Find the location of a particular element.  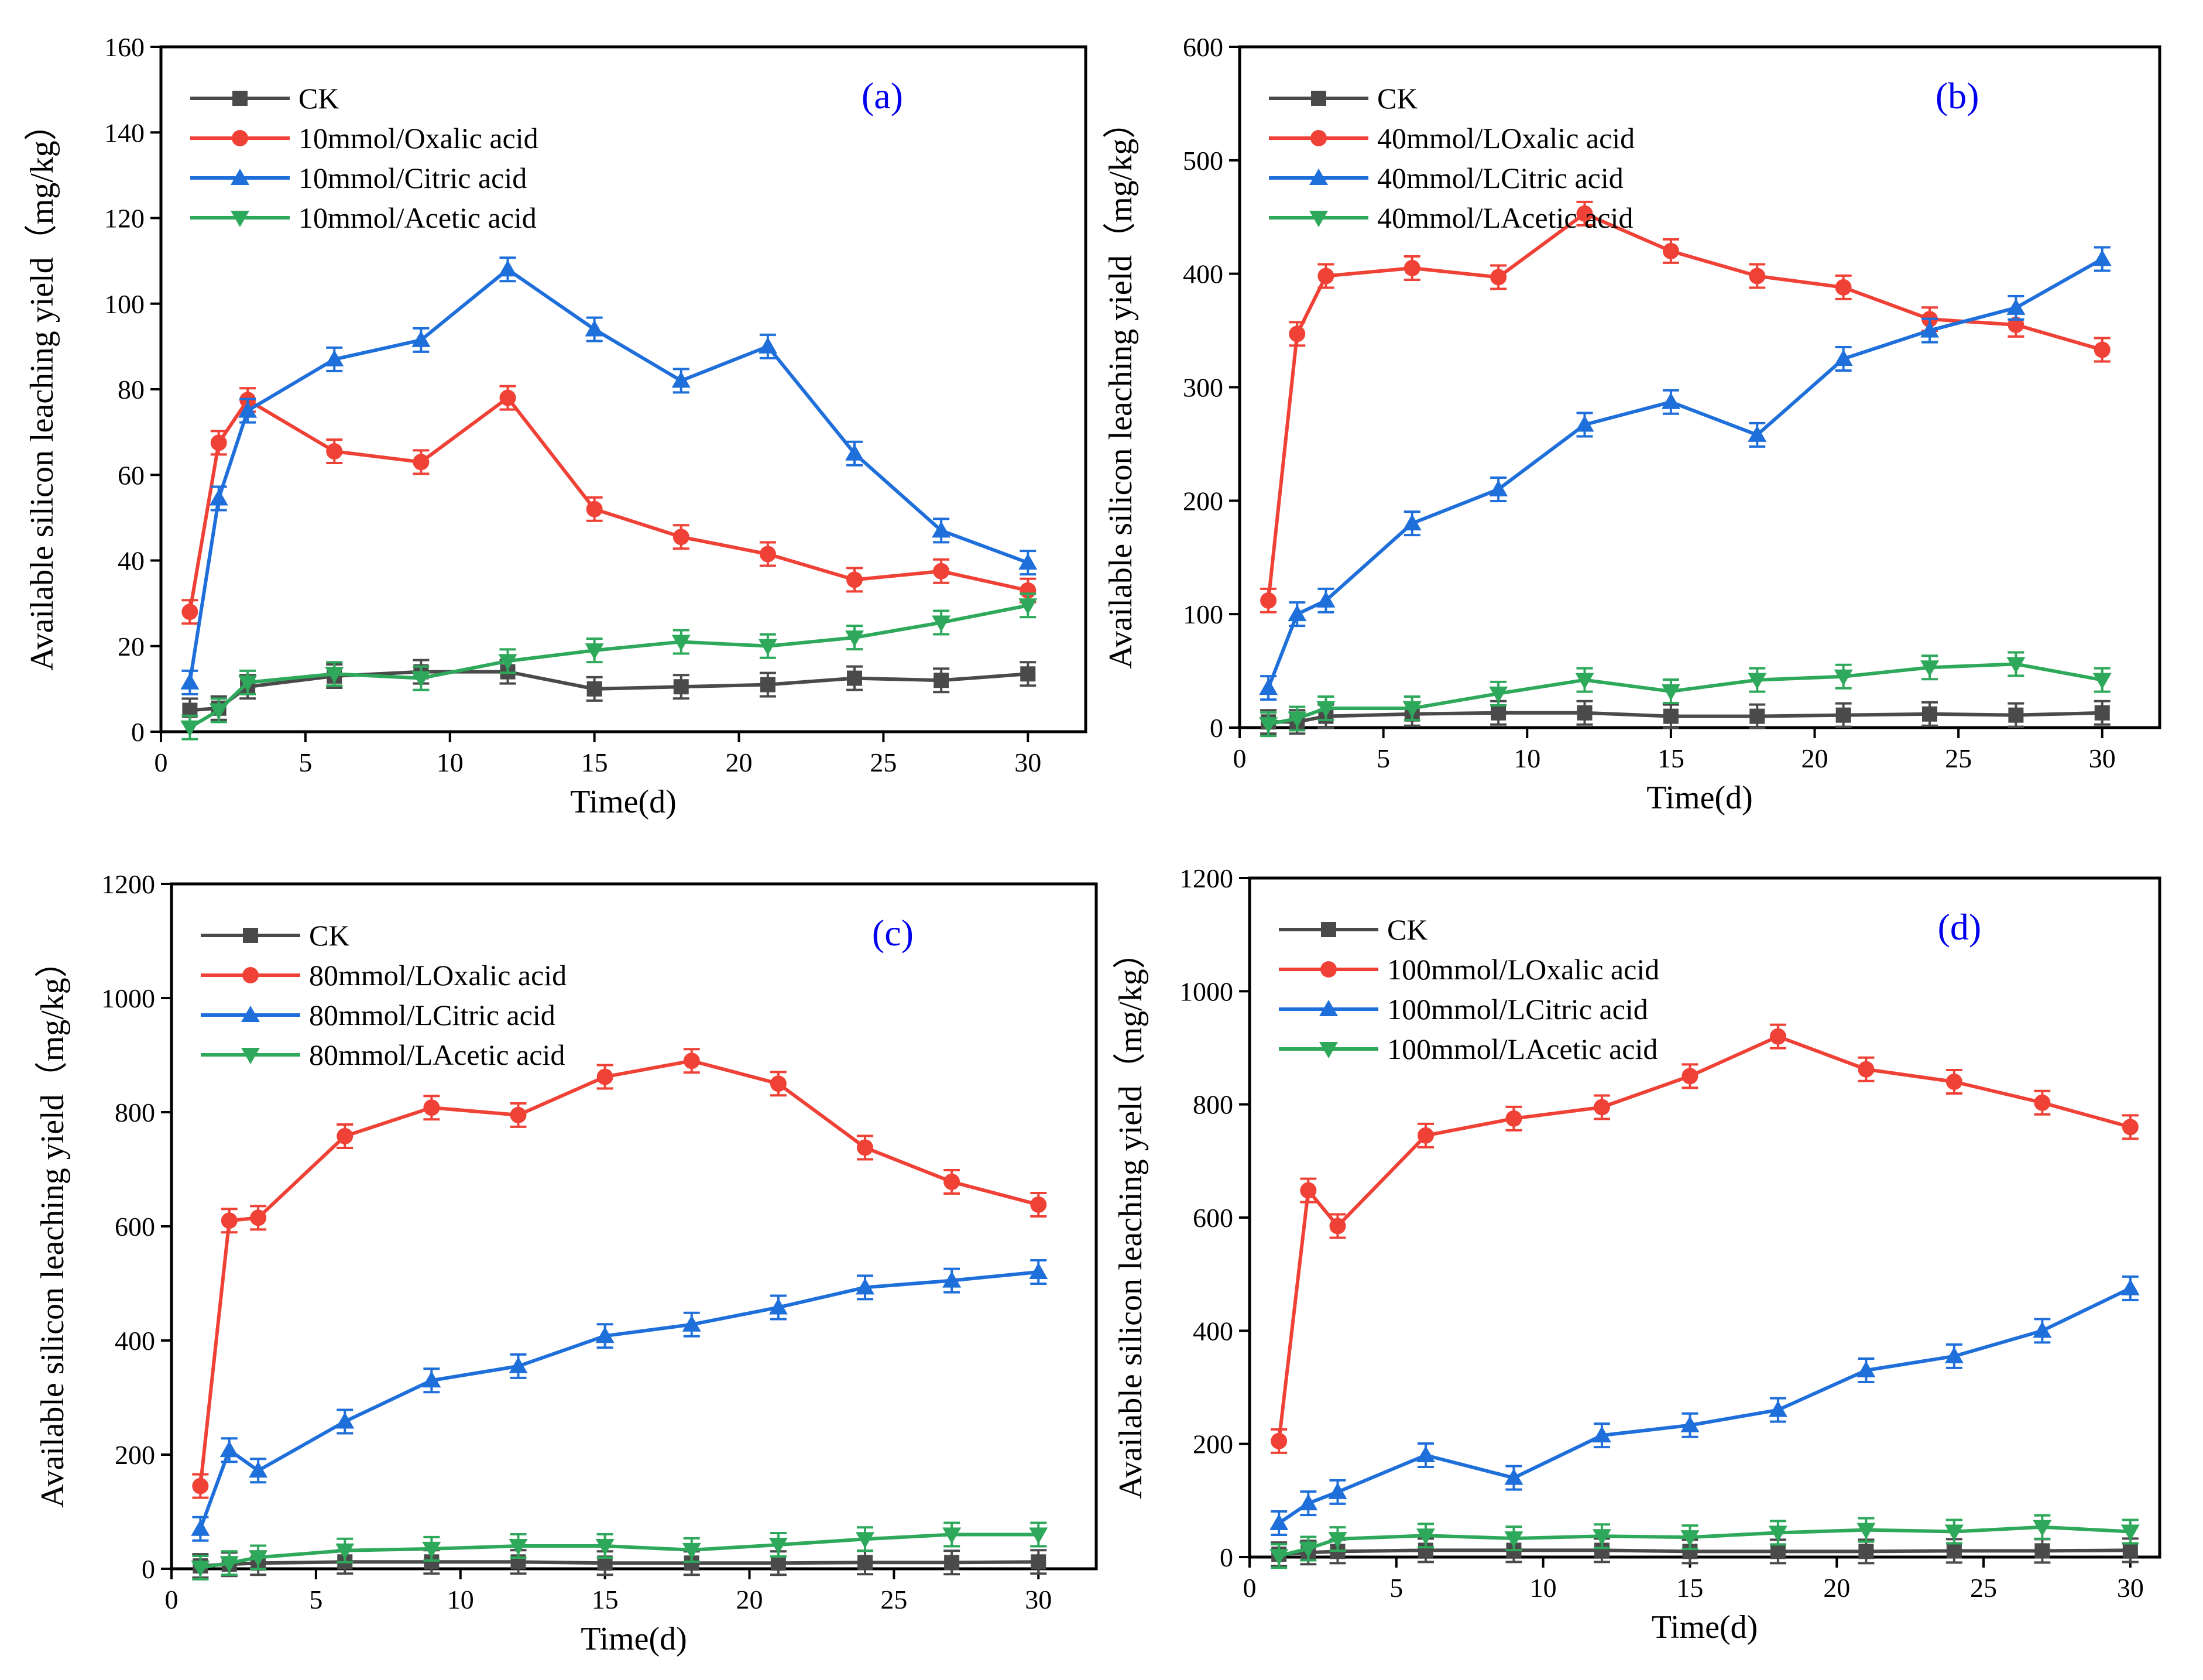

x-tick-label: 0 is located at coordinates (162, 762).